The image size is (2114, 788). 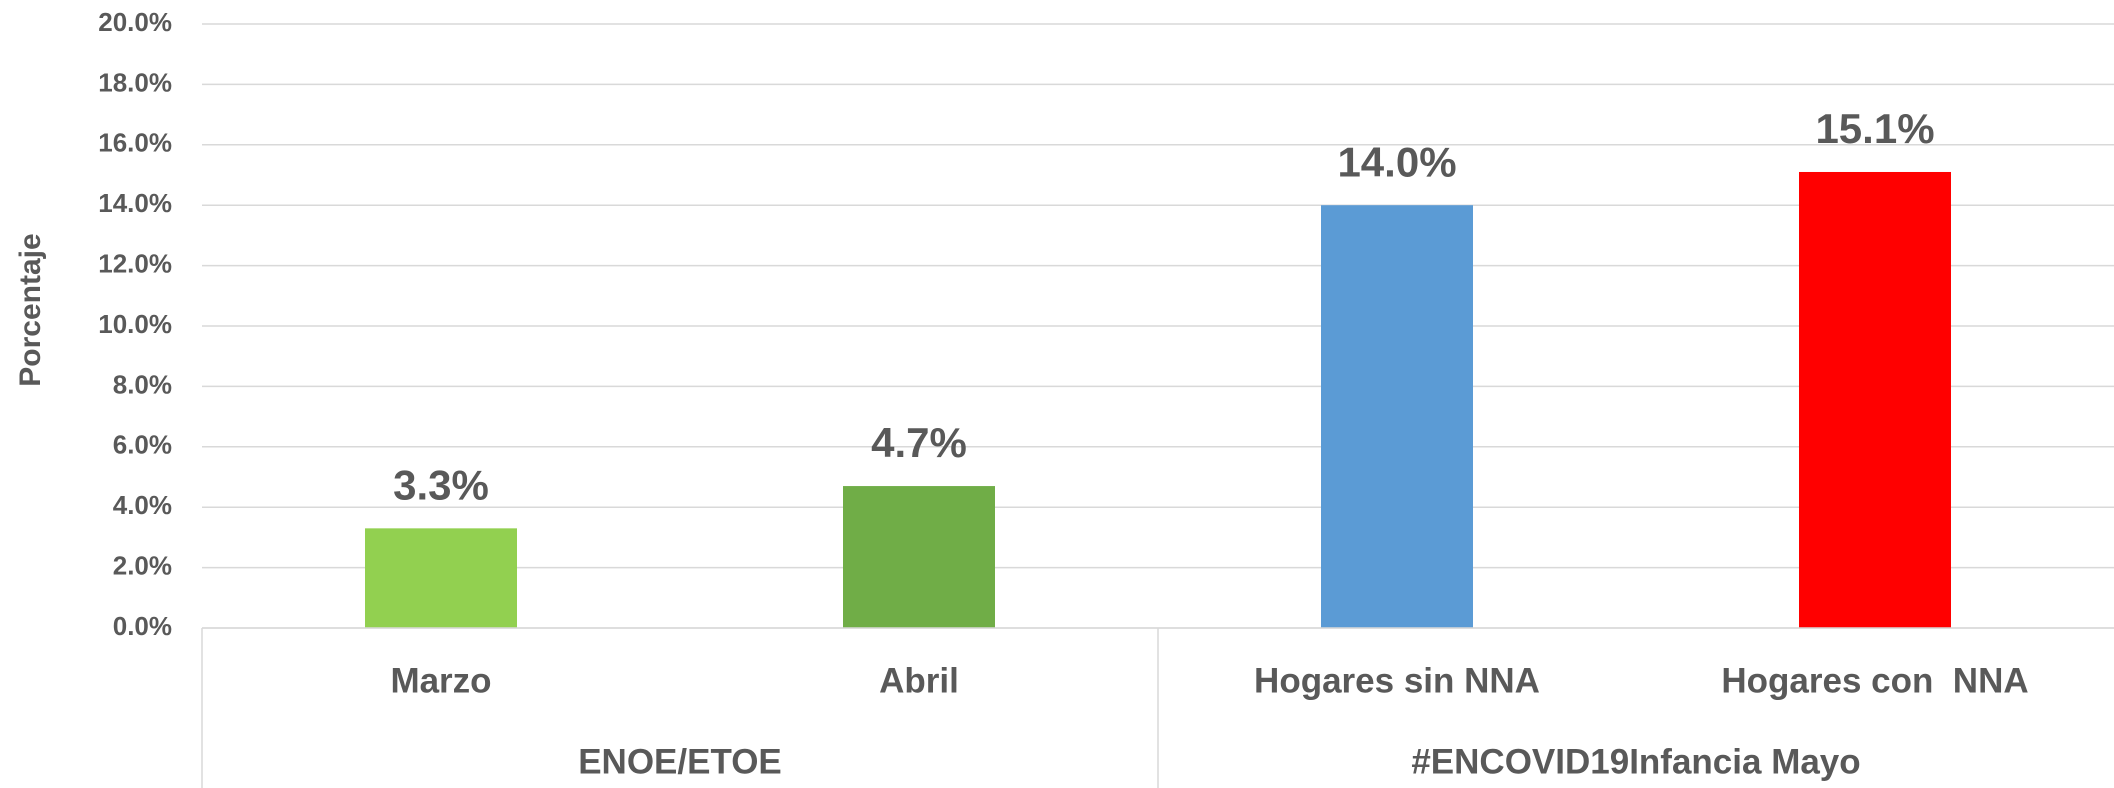 What do you see at coordinates (1874, 128) in the screenshot?
I see `value-label: 15.1%` at bounding box center [1874, 128].